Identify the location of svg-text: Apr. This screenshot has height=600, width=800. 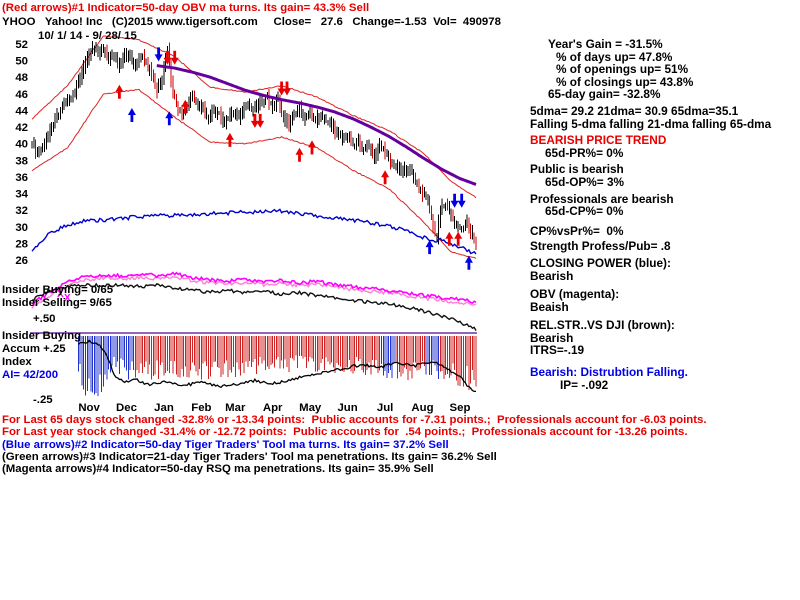
(273, 408).